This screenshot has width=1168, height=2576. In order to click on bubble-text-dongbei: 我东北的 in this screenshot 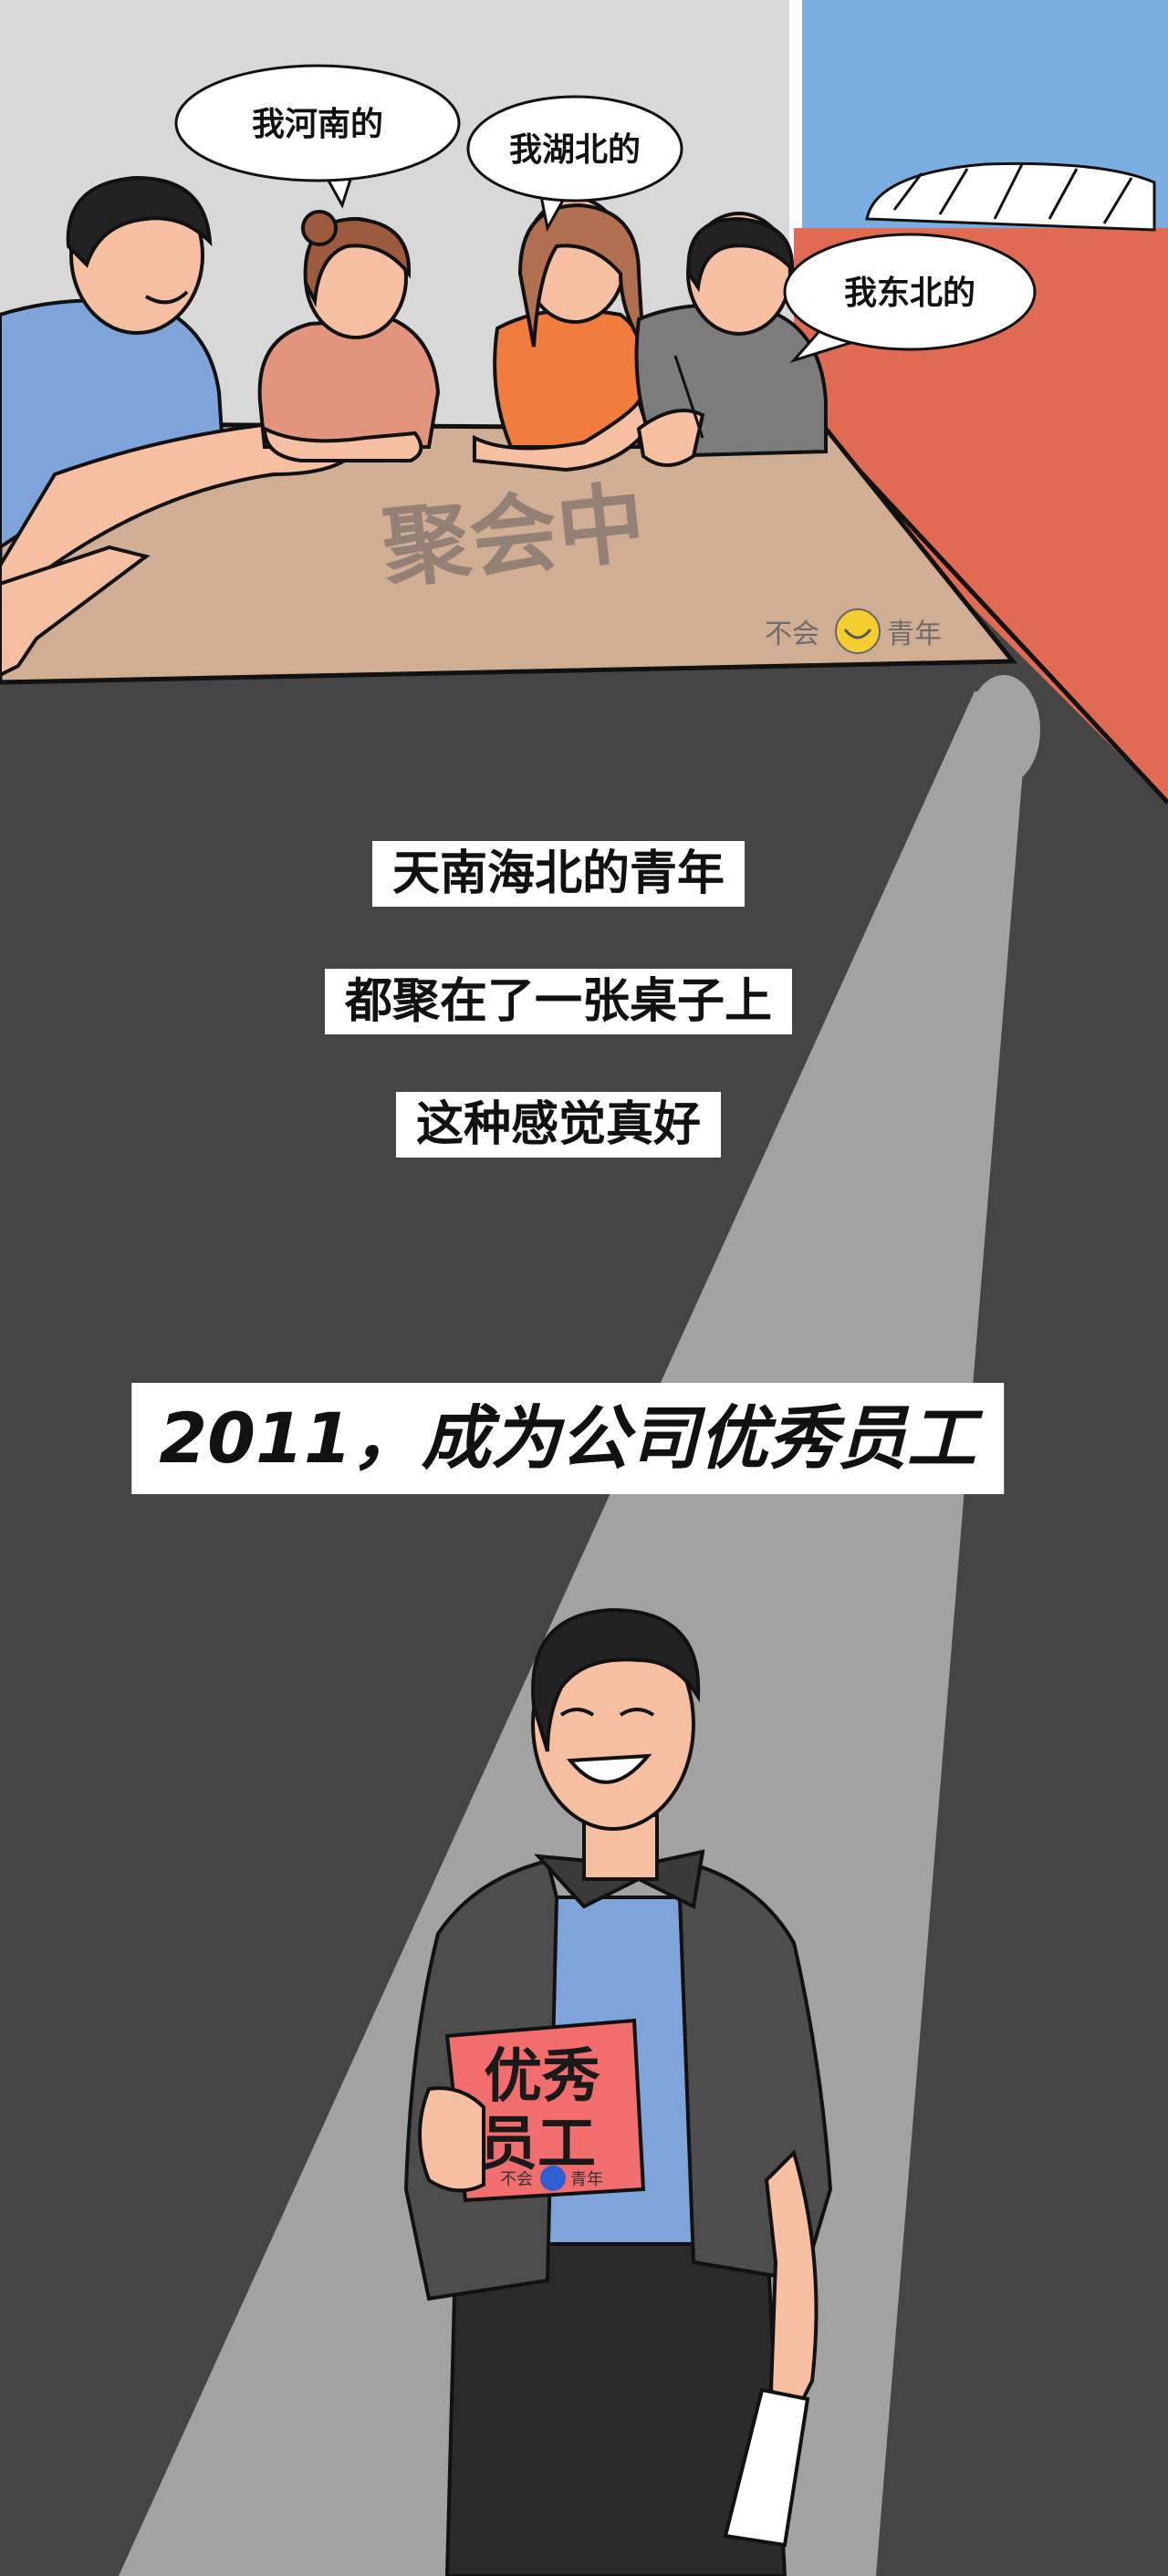, I will do `click(909, 293)`.